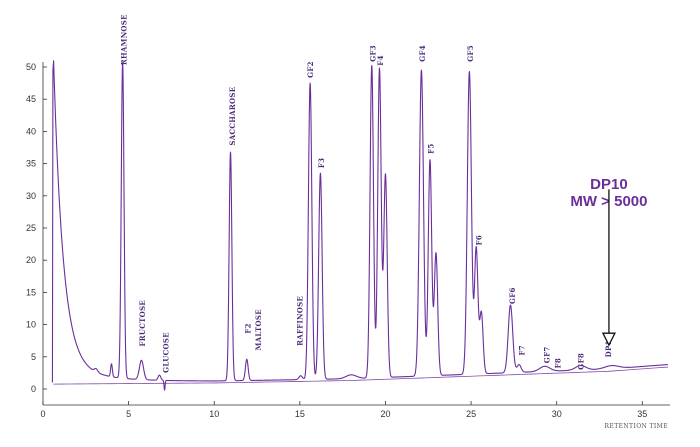 The image size is (700, 447). What do you see at coordinates (31, 228) in the screenshot?
I see `y-tick-label: 25` at bounding box center [31, 228].